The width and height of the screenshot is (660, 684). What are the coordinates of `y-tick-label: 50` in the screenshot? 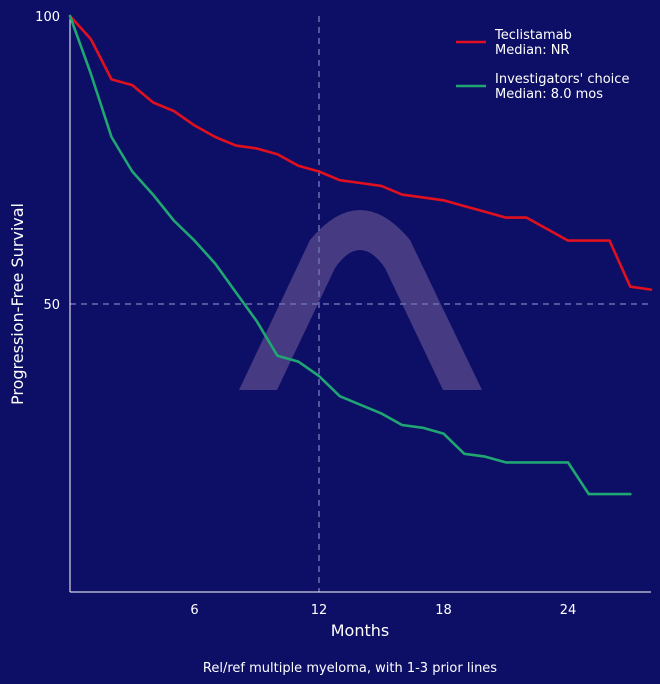 It's located at (51, 305).